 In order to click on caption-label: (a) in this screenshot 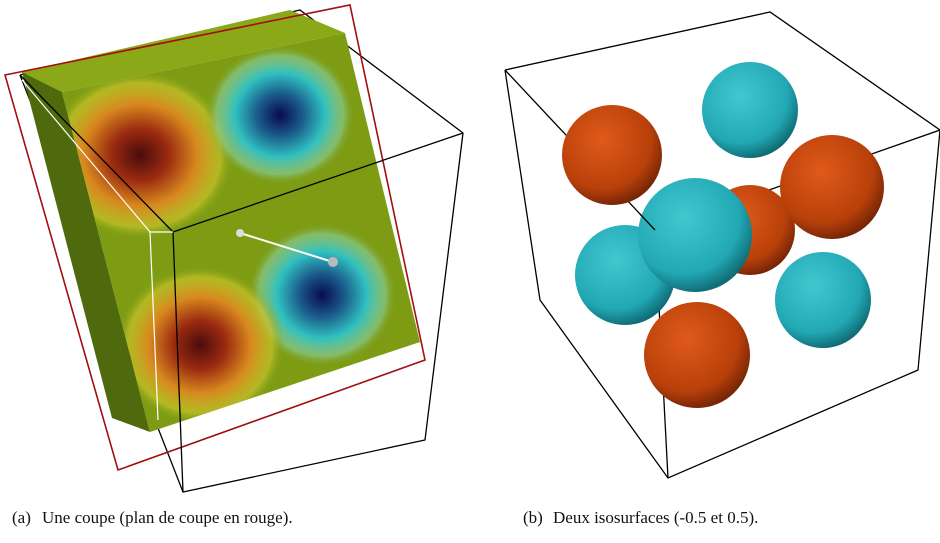, I will do `click(21, 517)`.